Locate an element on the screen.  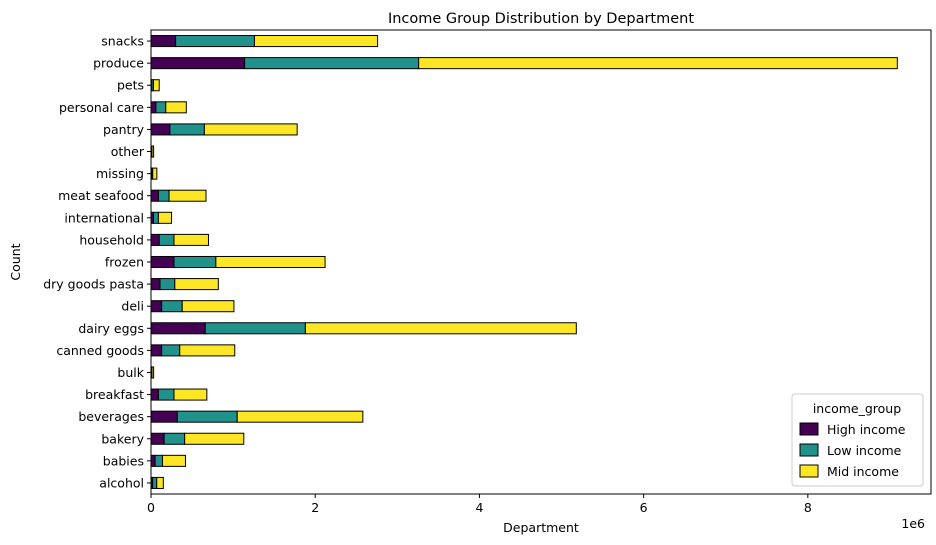
x-tick-label: 4 is located at coordinates (479, 507).